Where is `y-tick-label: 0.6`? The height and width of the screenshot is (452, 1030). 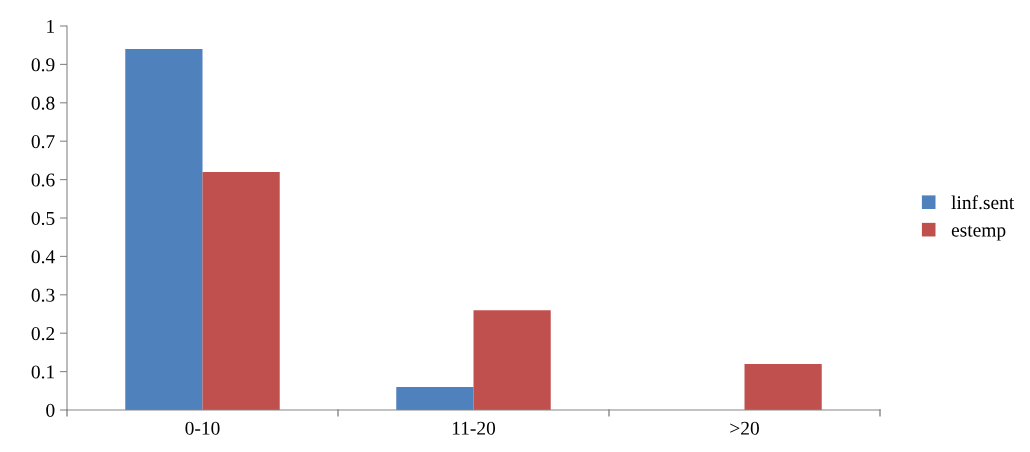 y-tick-label: 0.6 is located at coordinates (43, 180).